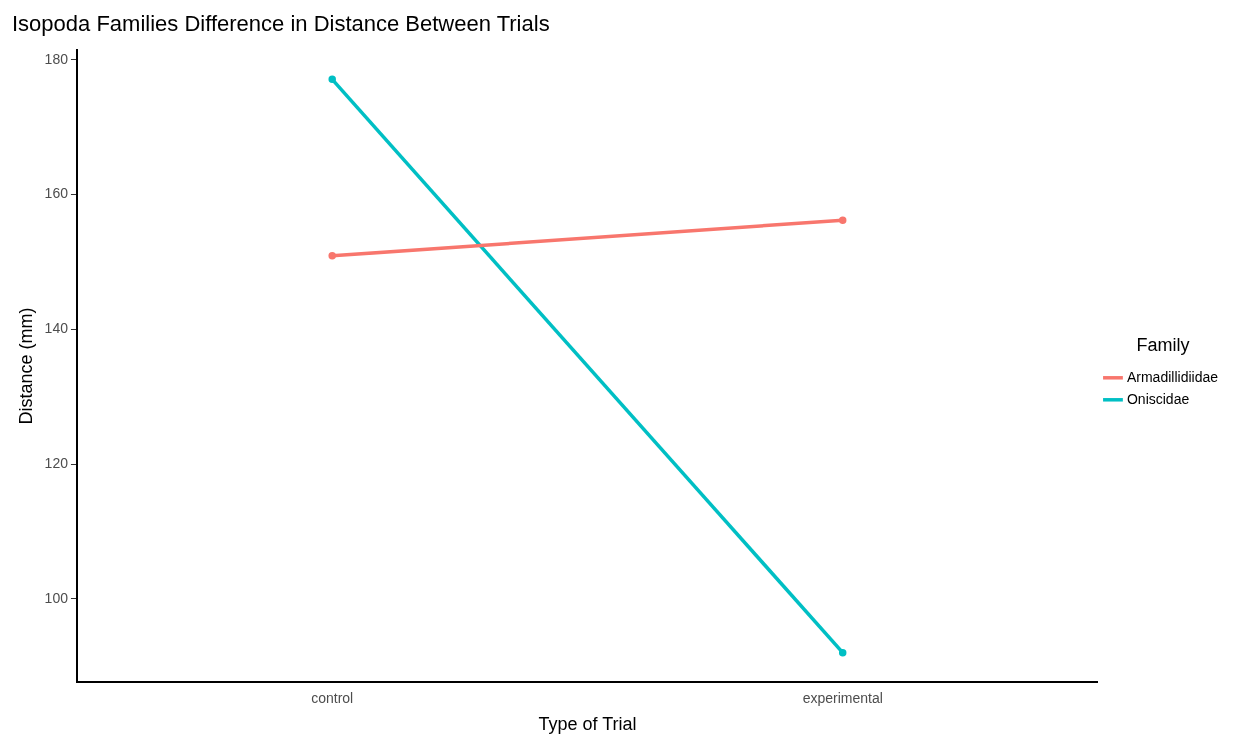 Image resolution: width=1246 pixels, height=752 pixels. What do you see at coordinates (25, 366) in the screenshot?
I see `y-axis-title: Distance (mm)` at bounding box center [25, 366].